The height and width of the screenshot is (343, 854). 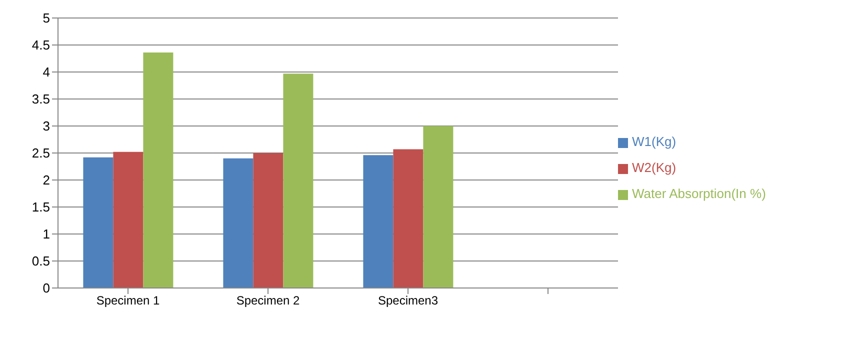 What do you see at coordinates (128, 301) in the screenshot?
I see `x-tick-label: Specimen 1` at bounding box center [128, 301].